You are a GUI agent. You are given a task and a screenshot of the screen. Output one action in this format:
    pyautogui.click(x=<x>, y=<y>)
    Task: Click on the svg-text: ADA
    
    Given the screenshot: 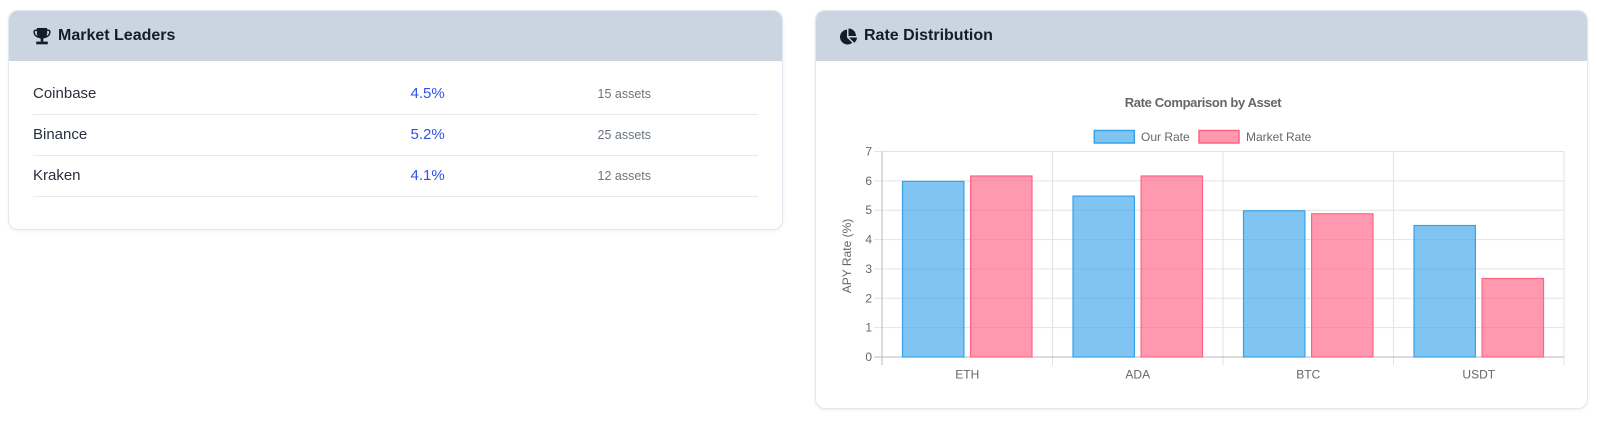 What is the action you would take?
    pyautogui.click(x=1137, y=375)
    